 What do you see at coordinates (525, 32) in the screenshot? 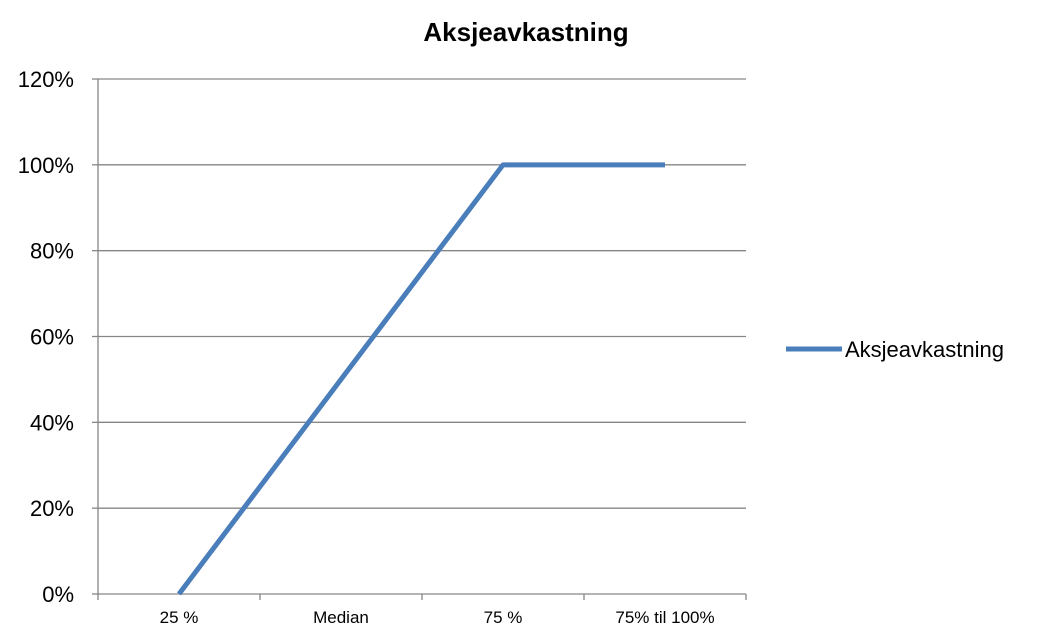
I see `chart-title: Aksjeavkastning` at bounding box center [525, 32].